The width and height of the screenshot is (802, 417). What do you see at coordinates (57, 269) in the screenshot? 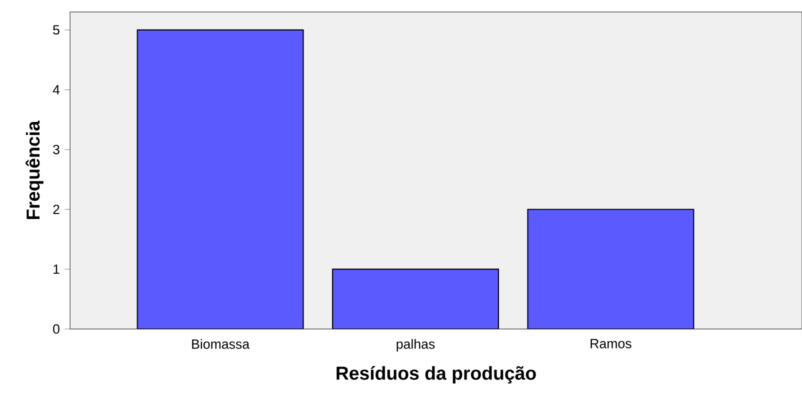
I see `y-tick-label: 1` at bounding box center [57, 269].